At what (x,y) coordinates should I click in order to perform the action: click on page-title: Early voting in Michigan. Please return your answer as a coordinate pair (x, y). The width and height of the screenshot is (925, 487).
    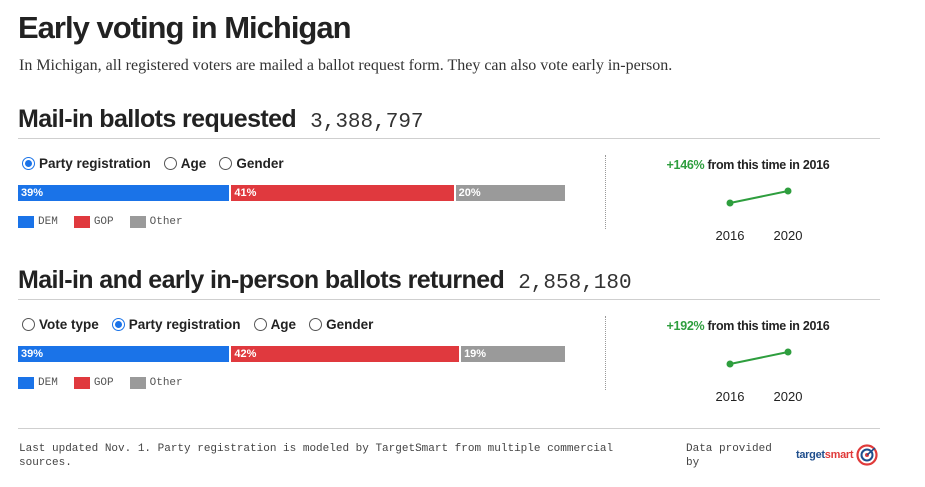
    Looking at the image, I should click on (185, 27).